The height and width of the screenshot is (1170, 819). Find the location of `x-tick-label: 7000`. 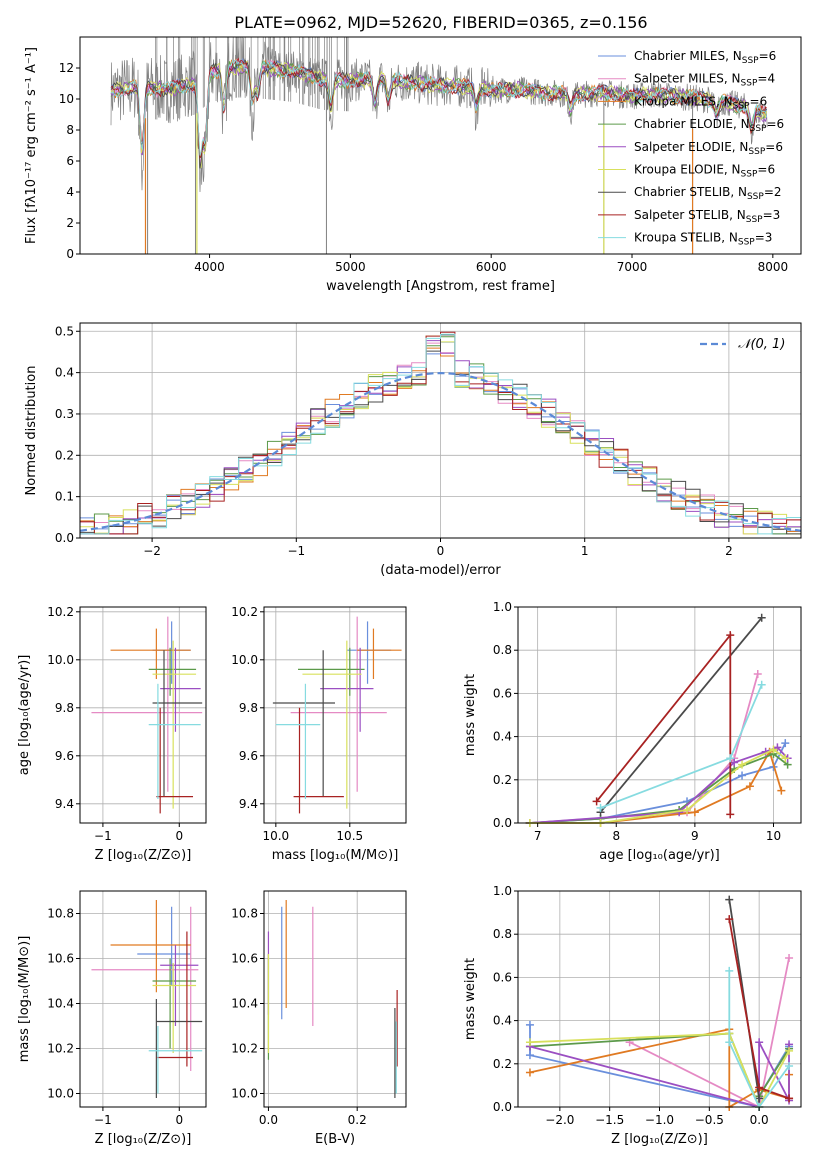

x-tick-label: 7000 is located at coordinates (632, 267).